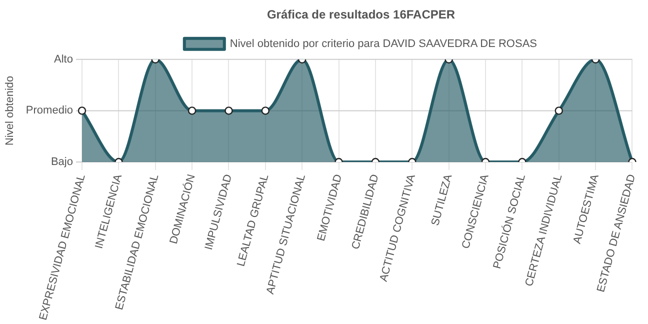 The height and width of the screenshot is (324, 648). What do you see at coordinates (10, 111) in the screenshot?
I see `y-axis-title: Nivel obtenido` at bounding box center [10, 111].